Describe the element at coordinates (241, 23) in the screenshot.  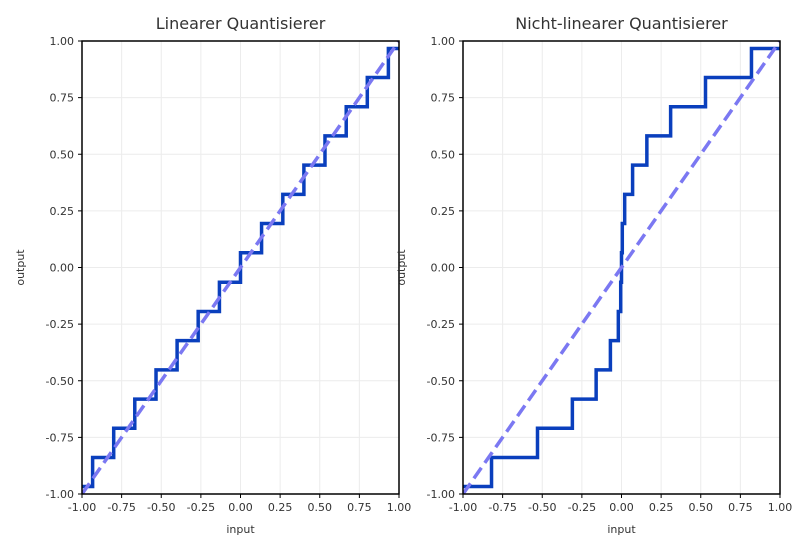
I see `chart-title: Linearer Quantisierer` at that location.